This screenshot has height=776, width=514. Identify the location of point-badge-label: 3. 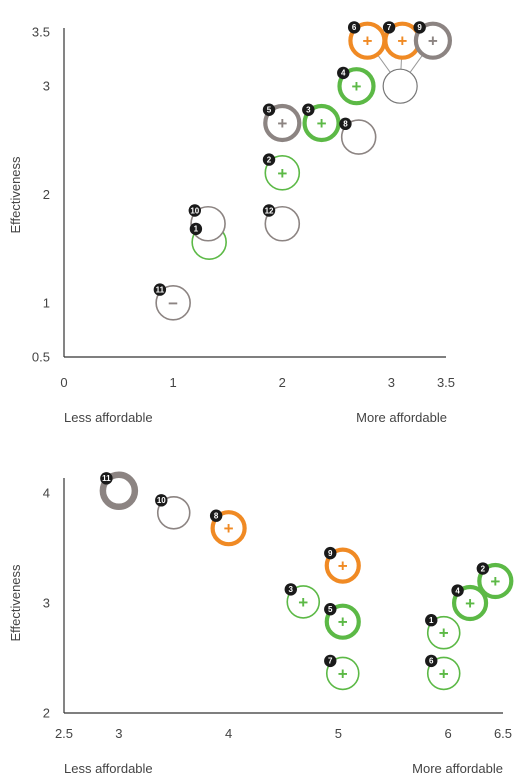
(291, 589).